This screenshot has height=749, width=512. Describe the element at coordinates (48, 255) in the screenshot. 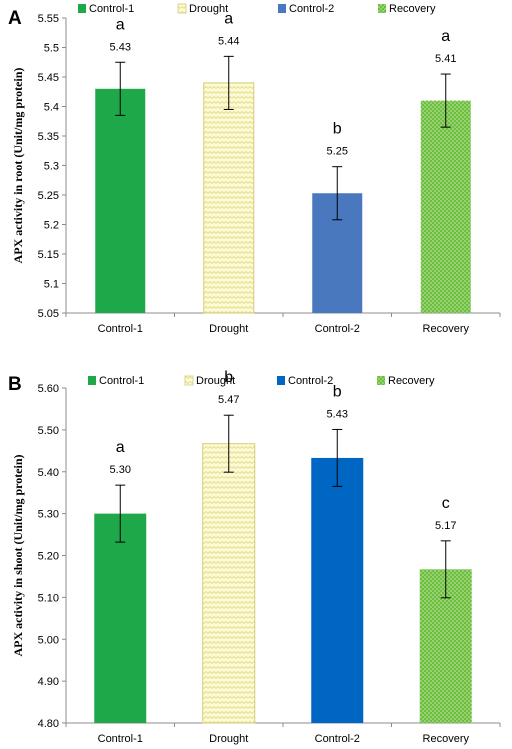

I see `y-tick-label: 5.15` at that location.